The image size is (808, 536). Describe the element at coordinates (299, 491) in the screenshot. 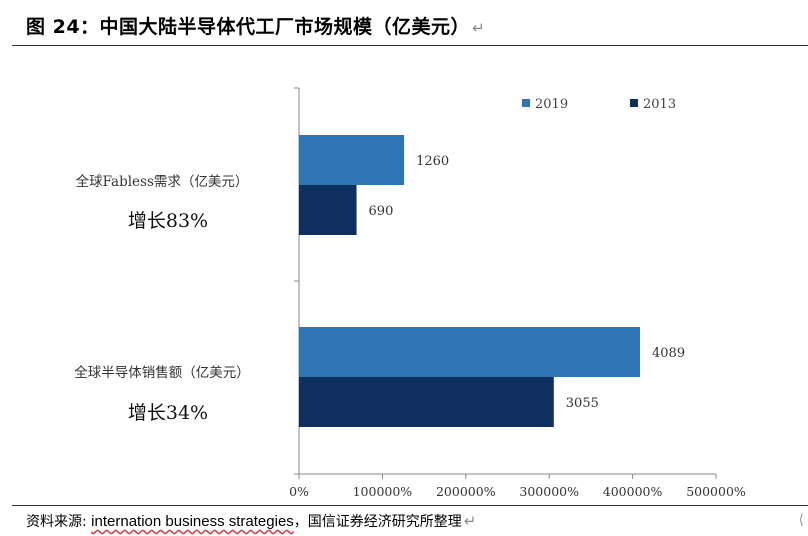

I see `x-tick-label: 0%` at that location.